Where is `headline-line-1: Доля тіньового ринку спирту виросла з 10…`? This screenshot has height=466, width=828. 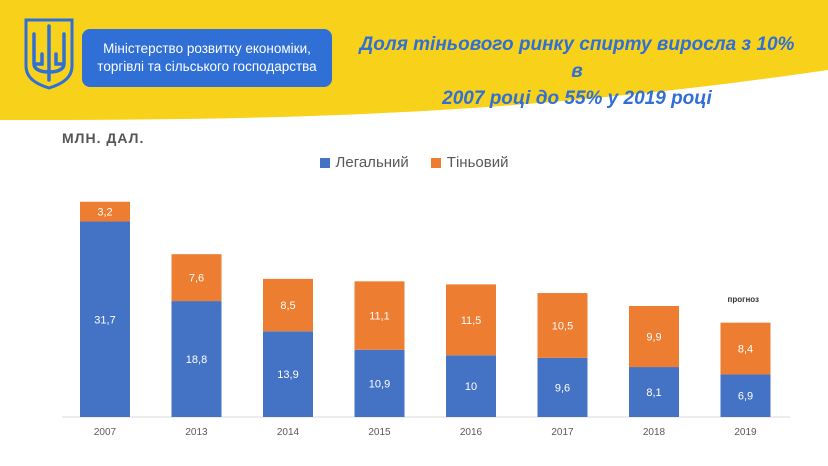
headline-line-1: Доля тіньового ринку спирту виросла з 10… is located at coordinates (577, 58).